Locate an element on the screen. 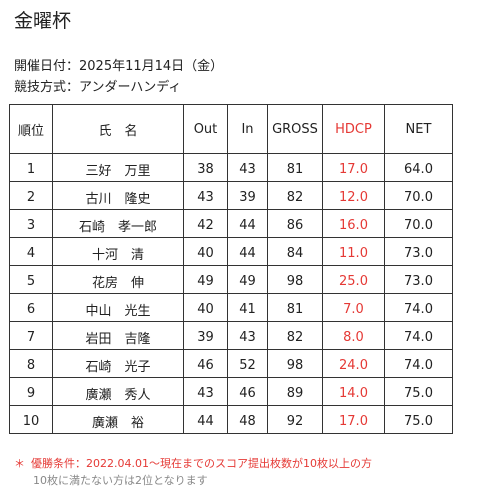 This screenshot has height=497, width=479. table-row: 8 石崎 光子 46 52 98 24.0 74.0 is located at coordinates (231, 363).